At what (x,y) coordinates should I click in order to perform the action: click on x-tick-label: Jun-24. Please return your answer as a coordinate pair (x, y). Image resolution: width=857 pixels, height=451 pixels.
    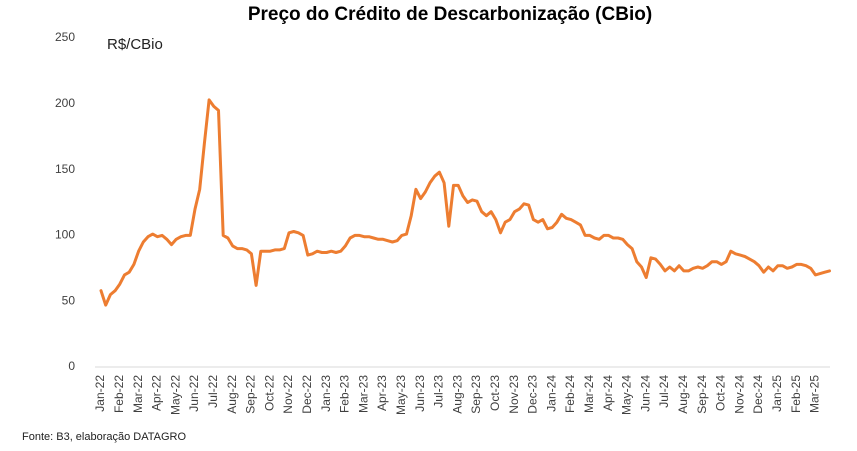
    Looking at the image, I should click on (645, 393).